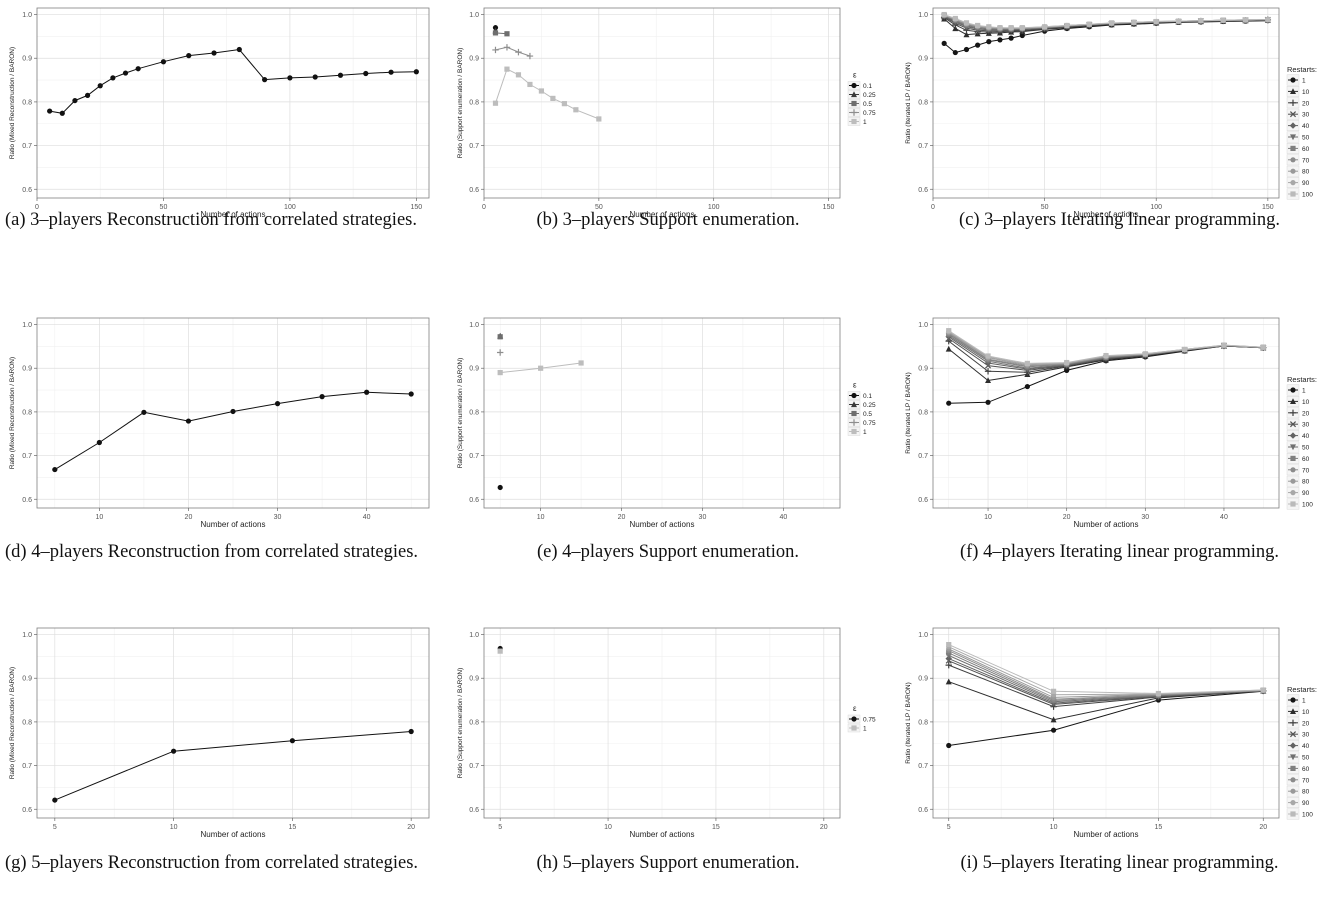  What do you see at coordinates (1302, 69) in the screenshot?
I see `legend-title: Restarts:` at bounding box center [1302, 69].